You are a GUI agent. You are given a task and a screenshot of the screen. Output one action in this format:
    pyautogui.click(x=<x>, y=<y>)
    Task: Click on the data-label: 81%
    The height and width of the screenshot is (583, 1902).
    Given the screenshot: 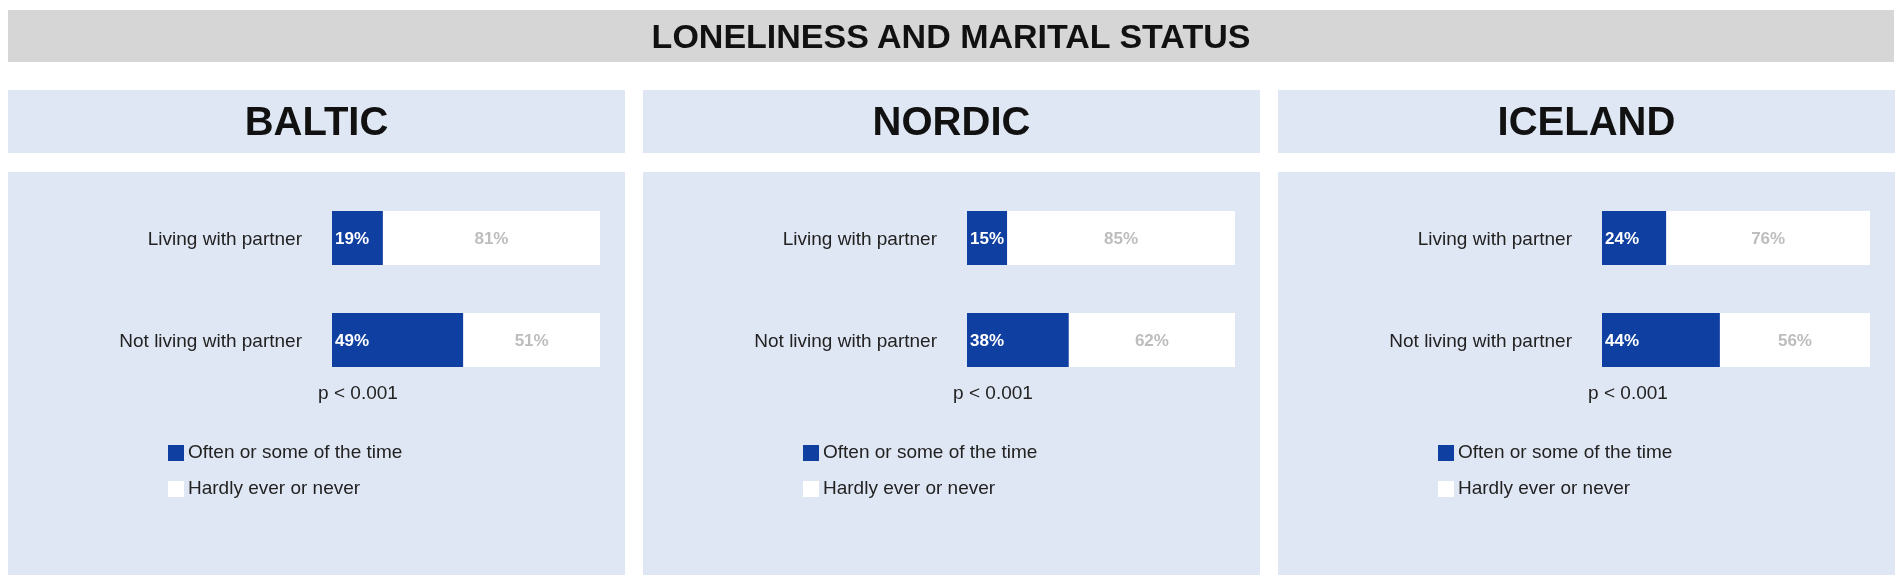 What is the action you would take?
    pyautogui.click(x=491, y=238)
    